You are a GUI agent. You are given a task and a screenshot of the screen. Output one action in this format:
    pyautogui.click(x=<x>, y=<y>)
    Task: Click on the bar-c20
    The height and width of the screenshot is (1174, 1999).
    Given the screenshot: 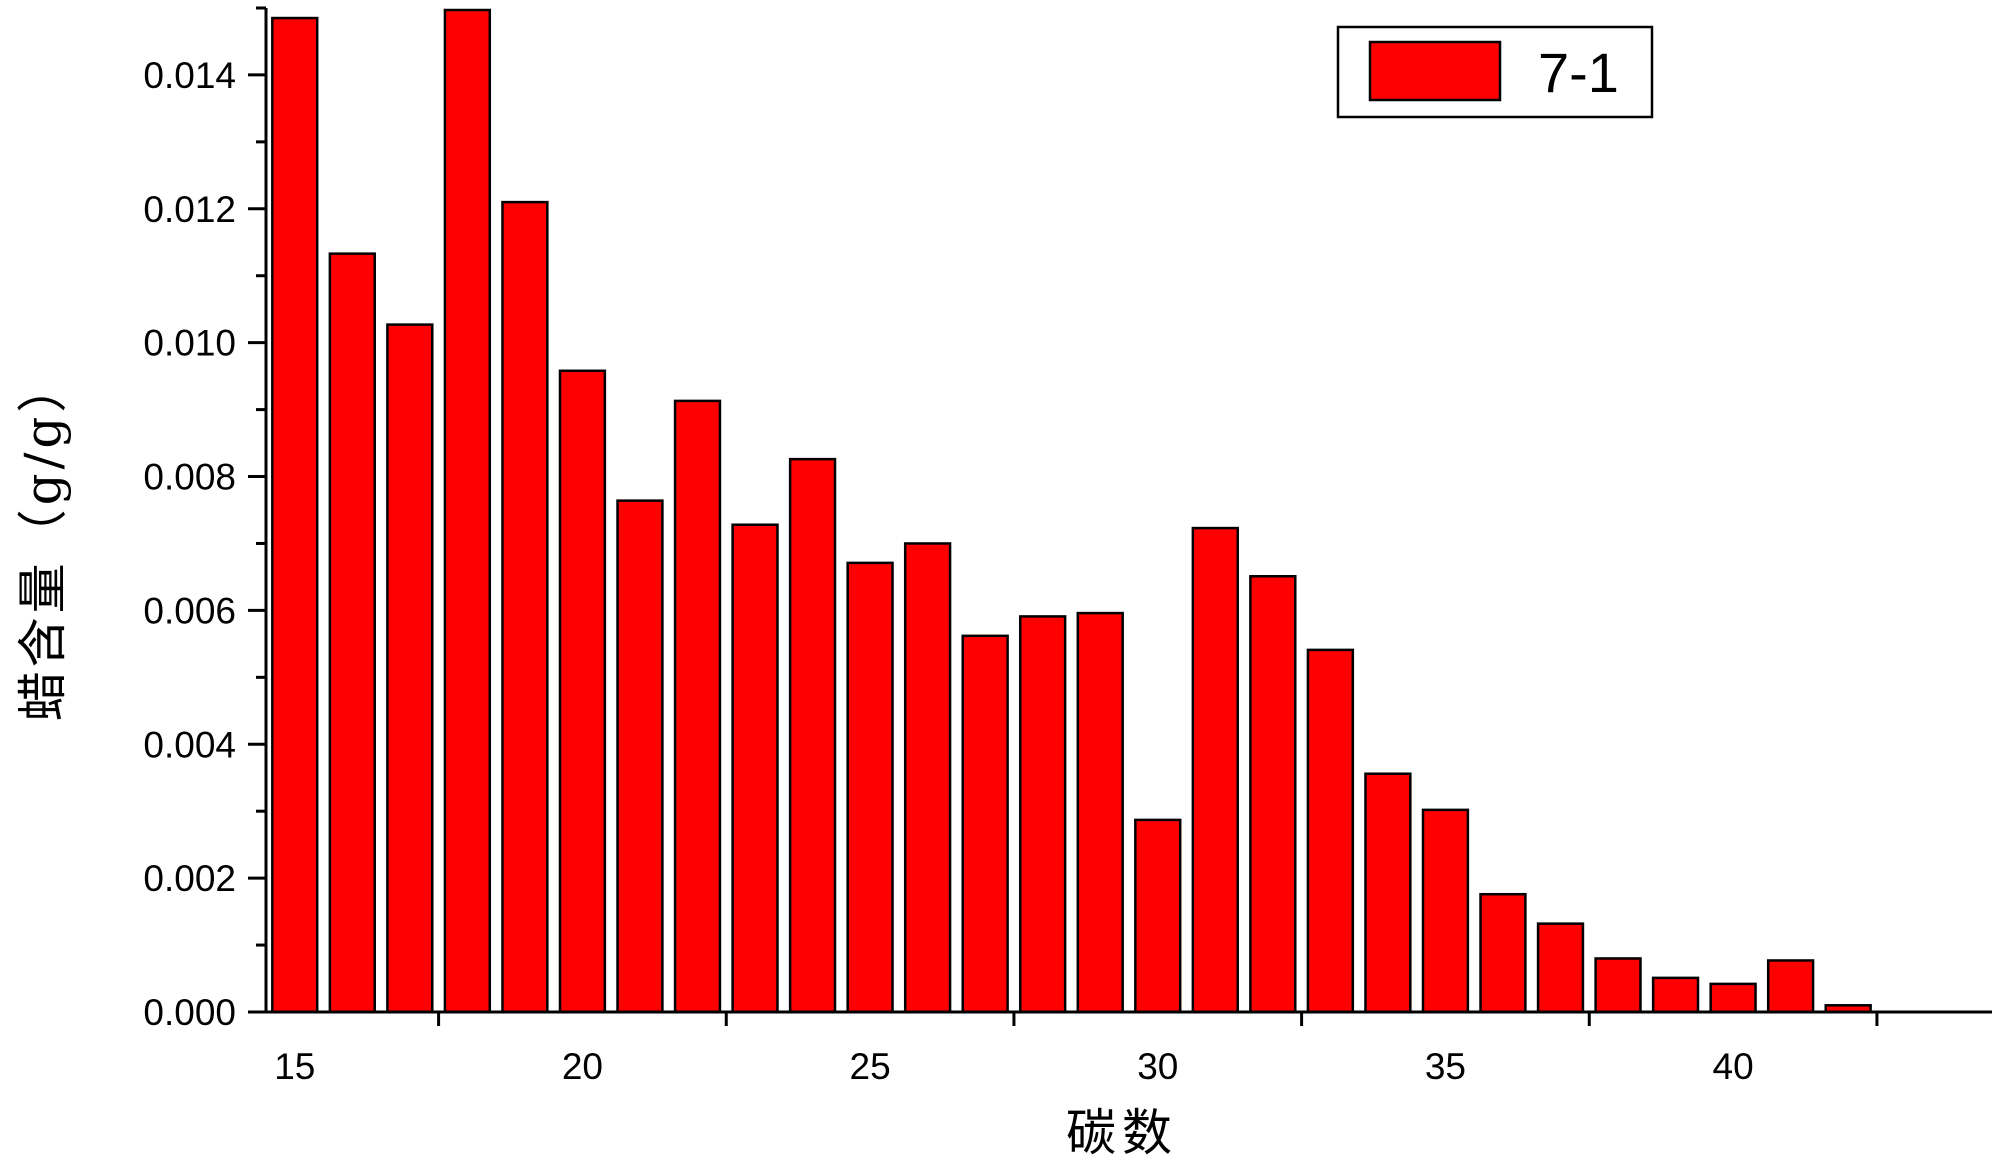 What is the action you would take?
    pyautogui.click(x=582, y=691)
    